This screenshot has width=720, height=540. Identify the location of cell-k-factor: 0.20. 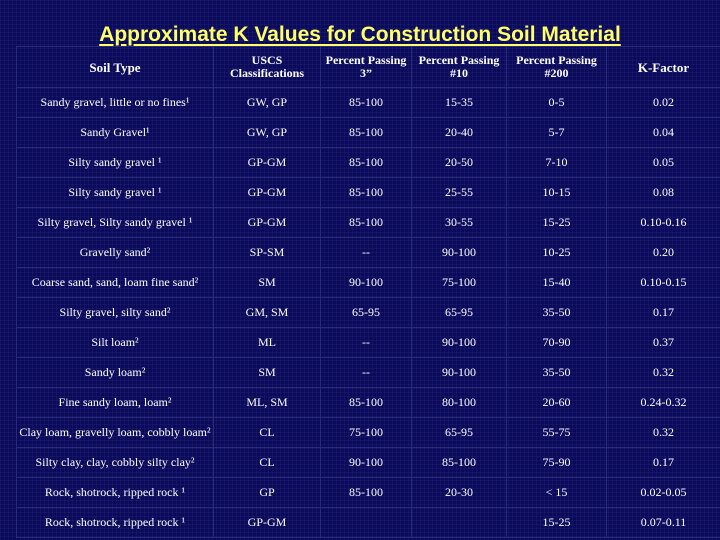
(663, 252).